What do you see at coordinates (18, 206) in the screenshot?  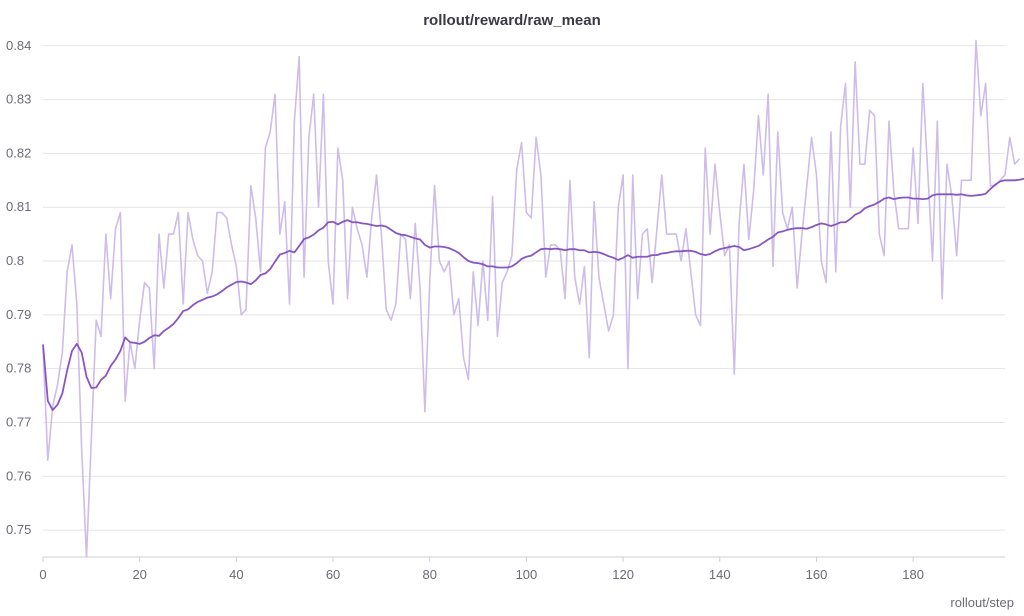 I see `y-tick-label: 0.81` at bounding box center [18, 206].